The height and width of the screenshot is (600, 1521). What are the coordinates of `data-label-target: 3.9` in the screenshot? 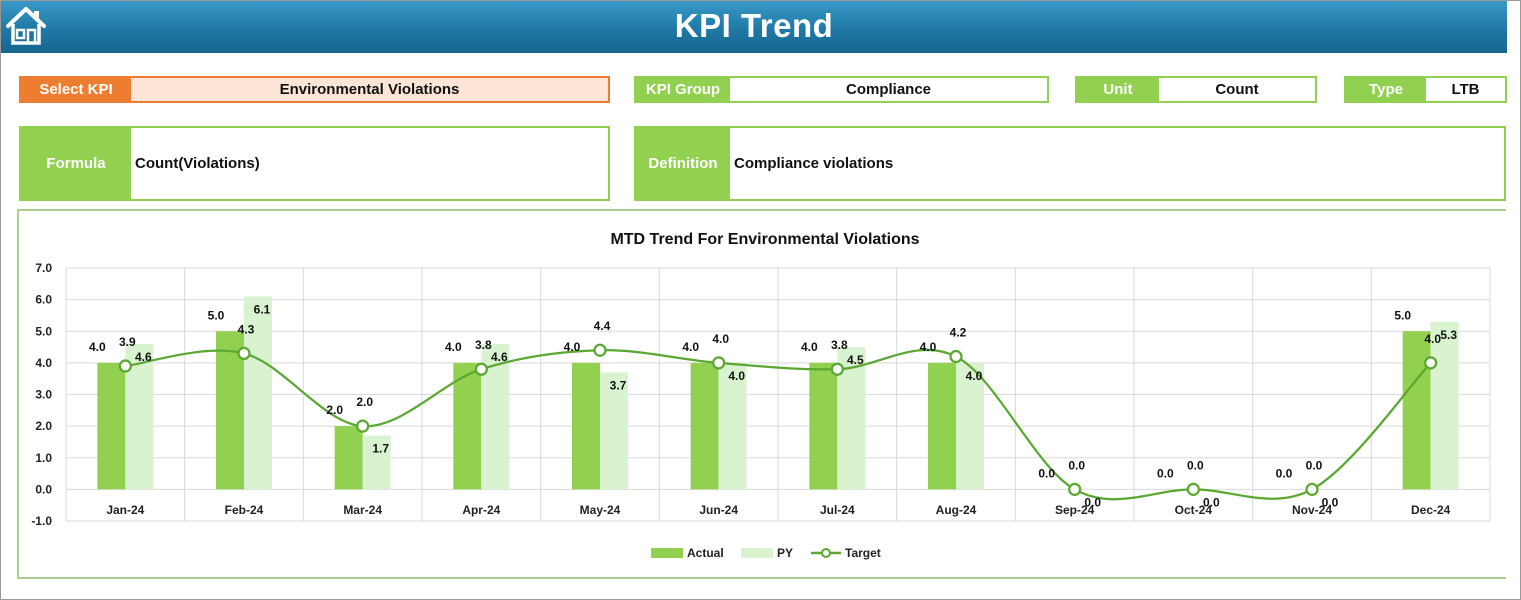 It's located at (127, 342).